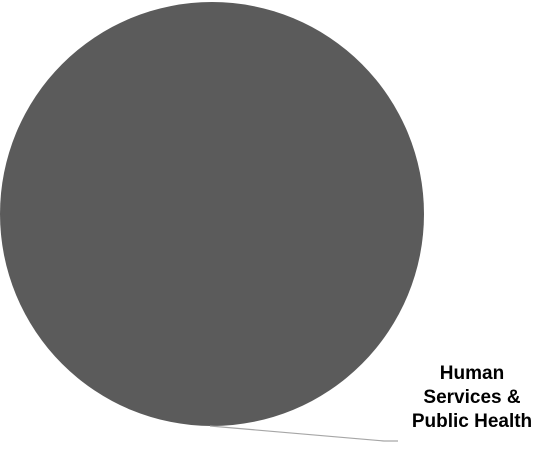 The image size is (556, 450). I want to click on slice-label-line-3: Public Health, so click(472, 421).